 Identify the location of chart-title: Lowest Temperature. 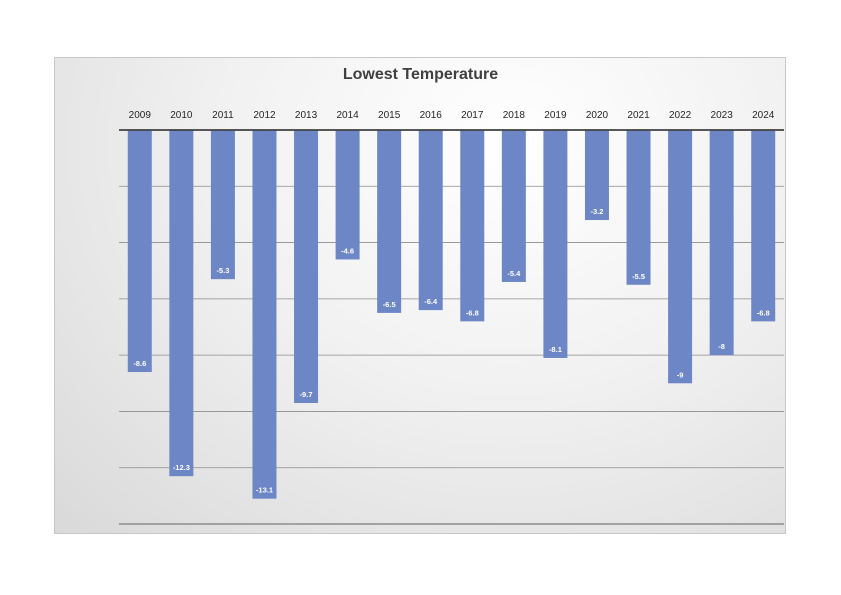
(420, 74).